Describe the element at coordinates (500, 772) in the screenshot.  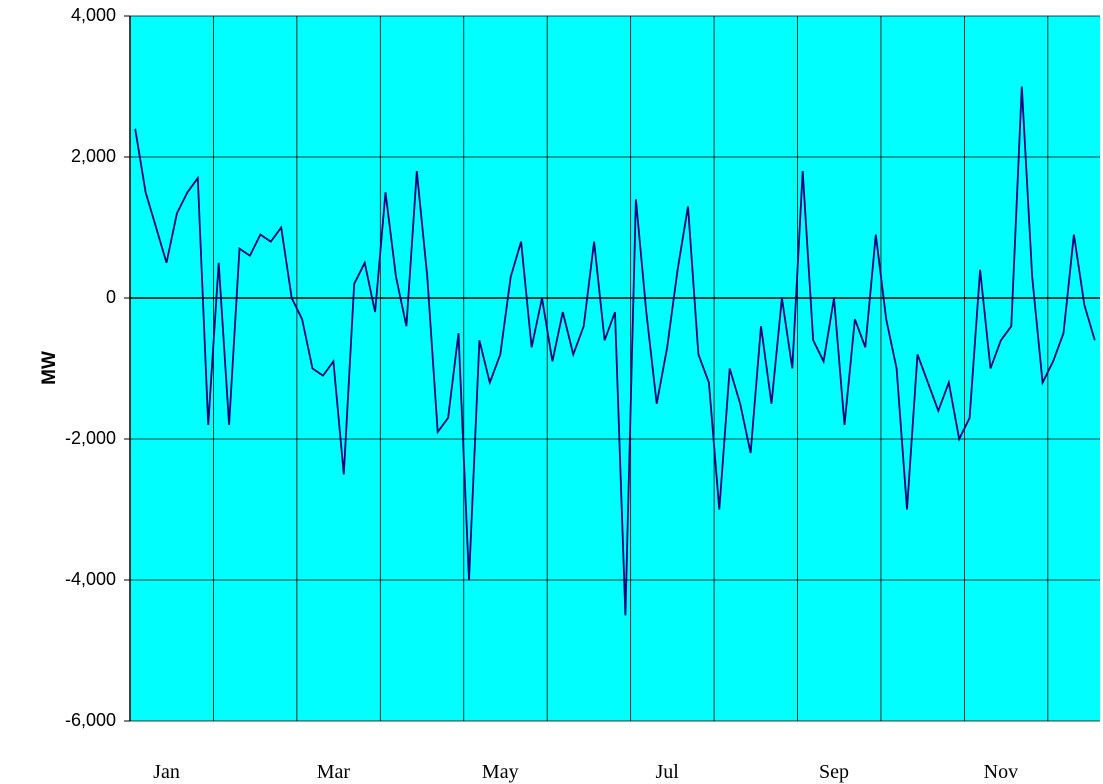
I see `x-tick-label: May` at that location.